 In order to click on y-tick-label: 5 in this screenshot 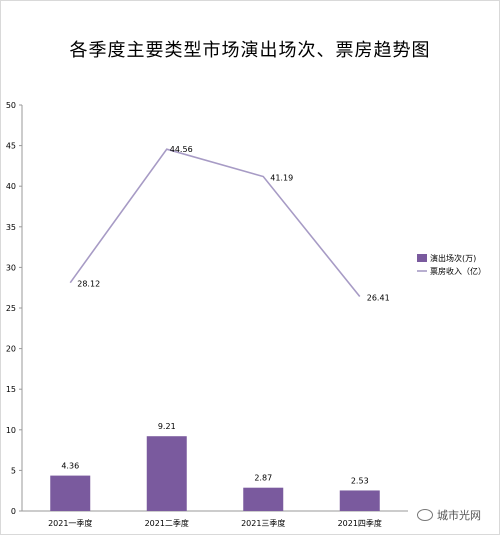, I will do `click(13, 470)`.